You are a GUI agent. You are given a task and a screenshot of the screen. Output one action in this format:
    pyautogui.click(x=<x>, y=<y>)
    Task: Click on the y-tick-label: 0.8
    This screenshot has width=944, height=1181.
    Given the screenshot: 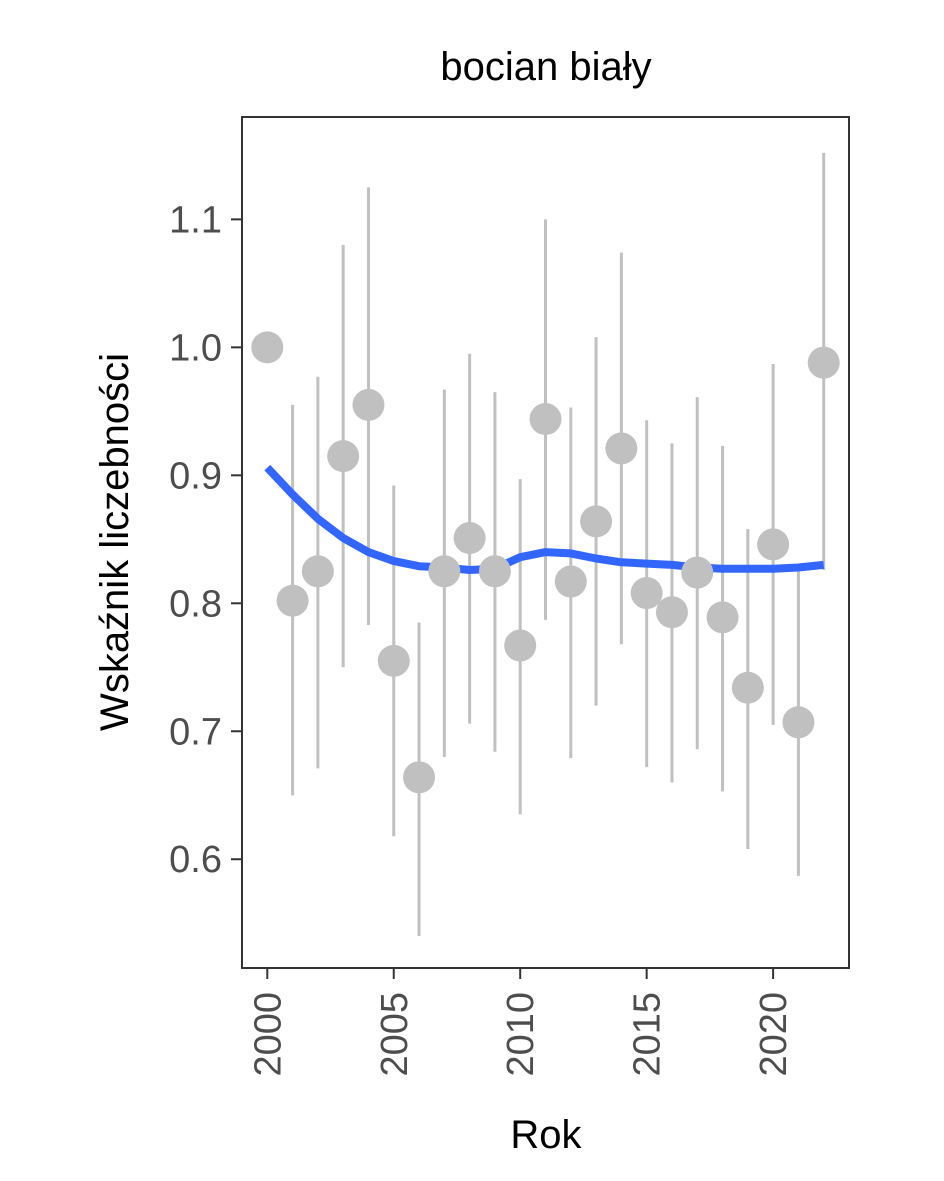 What is the action you would take?
    pyautogui.click(x=195, y=604)
    